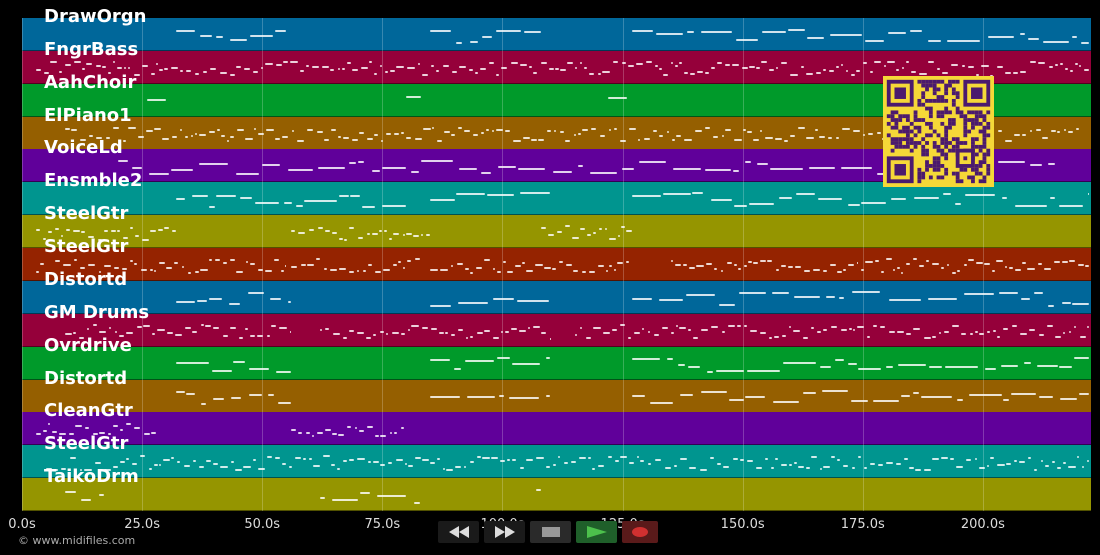  Describe the element at coordinates (742, 524) in the screenshot. I see `time-tick-label: 150.0s` at that location.